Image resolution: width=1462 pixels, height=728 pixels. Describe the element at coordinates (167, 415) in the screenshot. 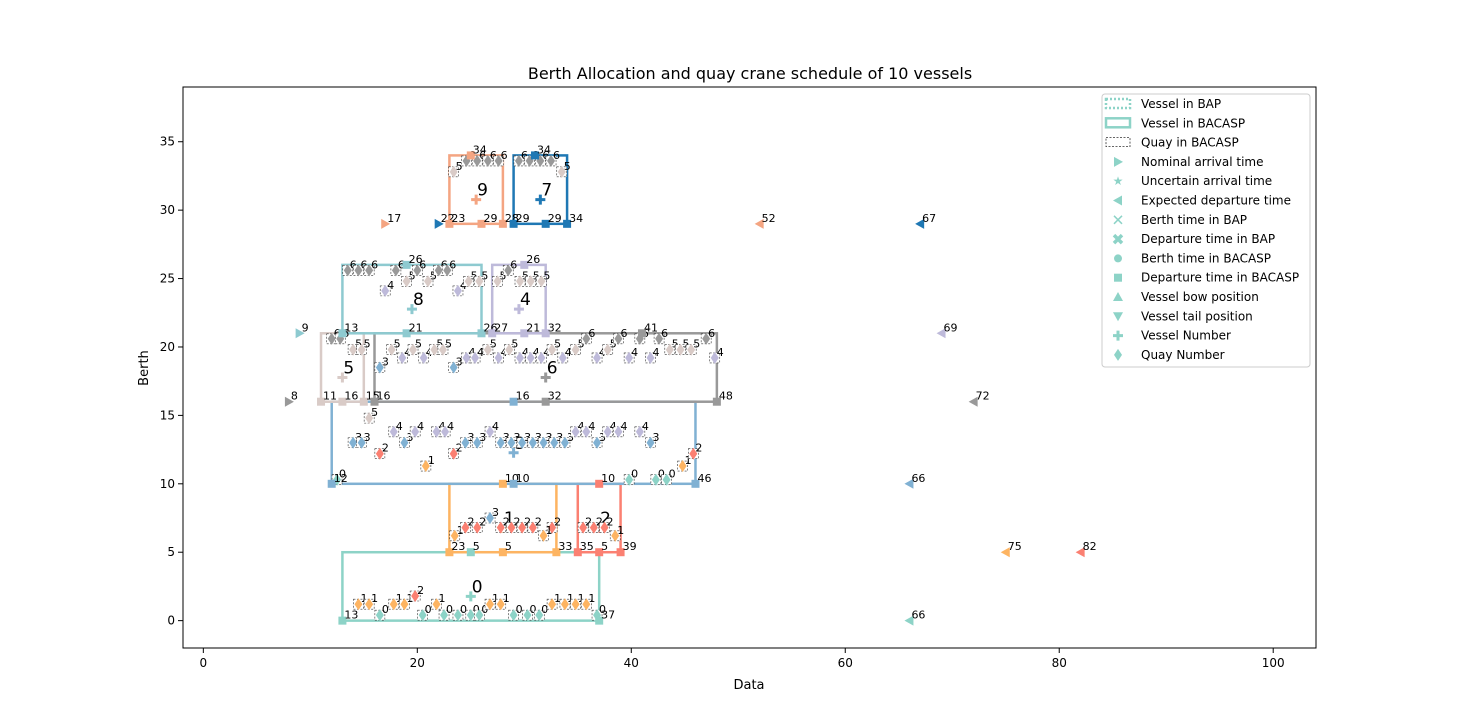

I see `y-tick-label: 15` at that location.